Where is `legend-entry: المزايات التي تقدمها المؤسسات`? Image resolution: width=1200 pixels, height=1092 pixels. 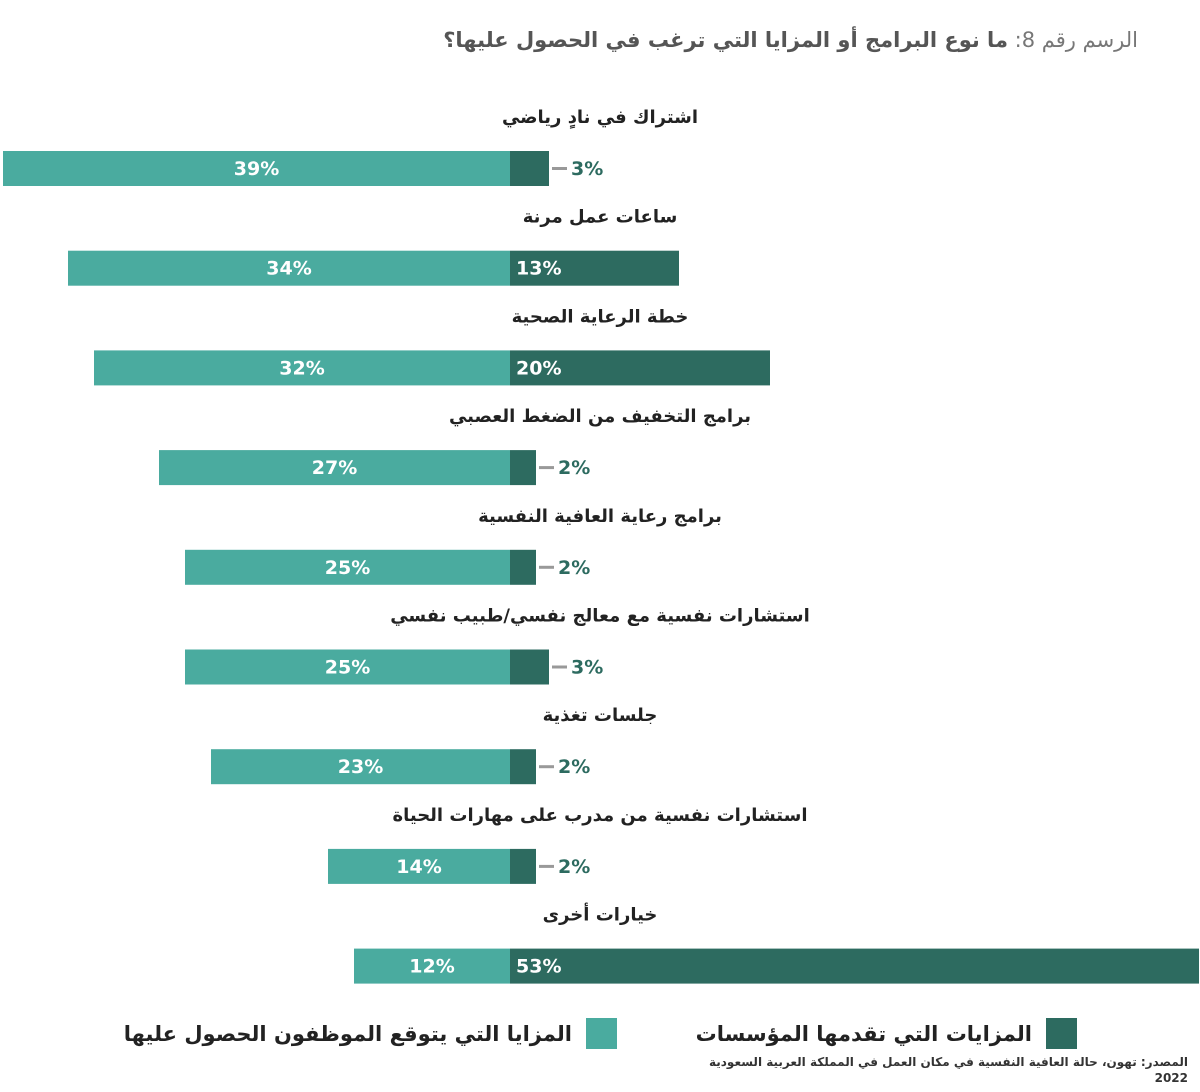
legend-entry: المزايات التي تقدمها المؤسسات is located at coordinates (886, 1033).